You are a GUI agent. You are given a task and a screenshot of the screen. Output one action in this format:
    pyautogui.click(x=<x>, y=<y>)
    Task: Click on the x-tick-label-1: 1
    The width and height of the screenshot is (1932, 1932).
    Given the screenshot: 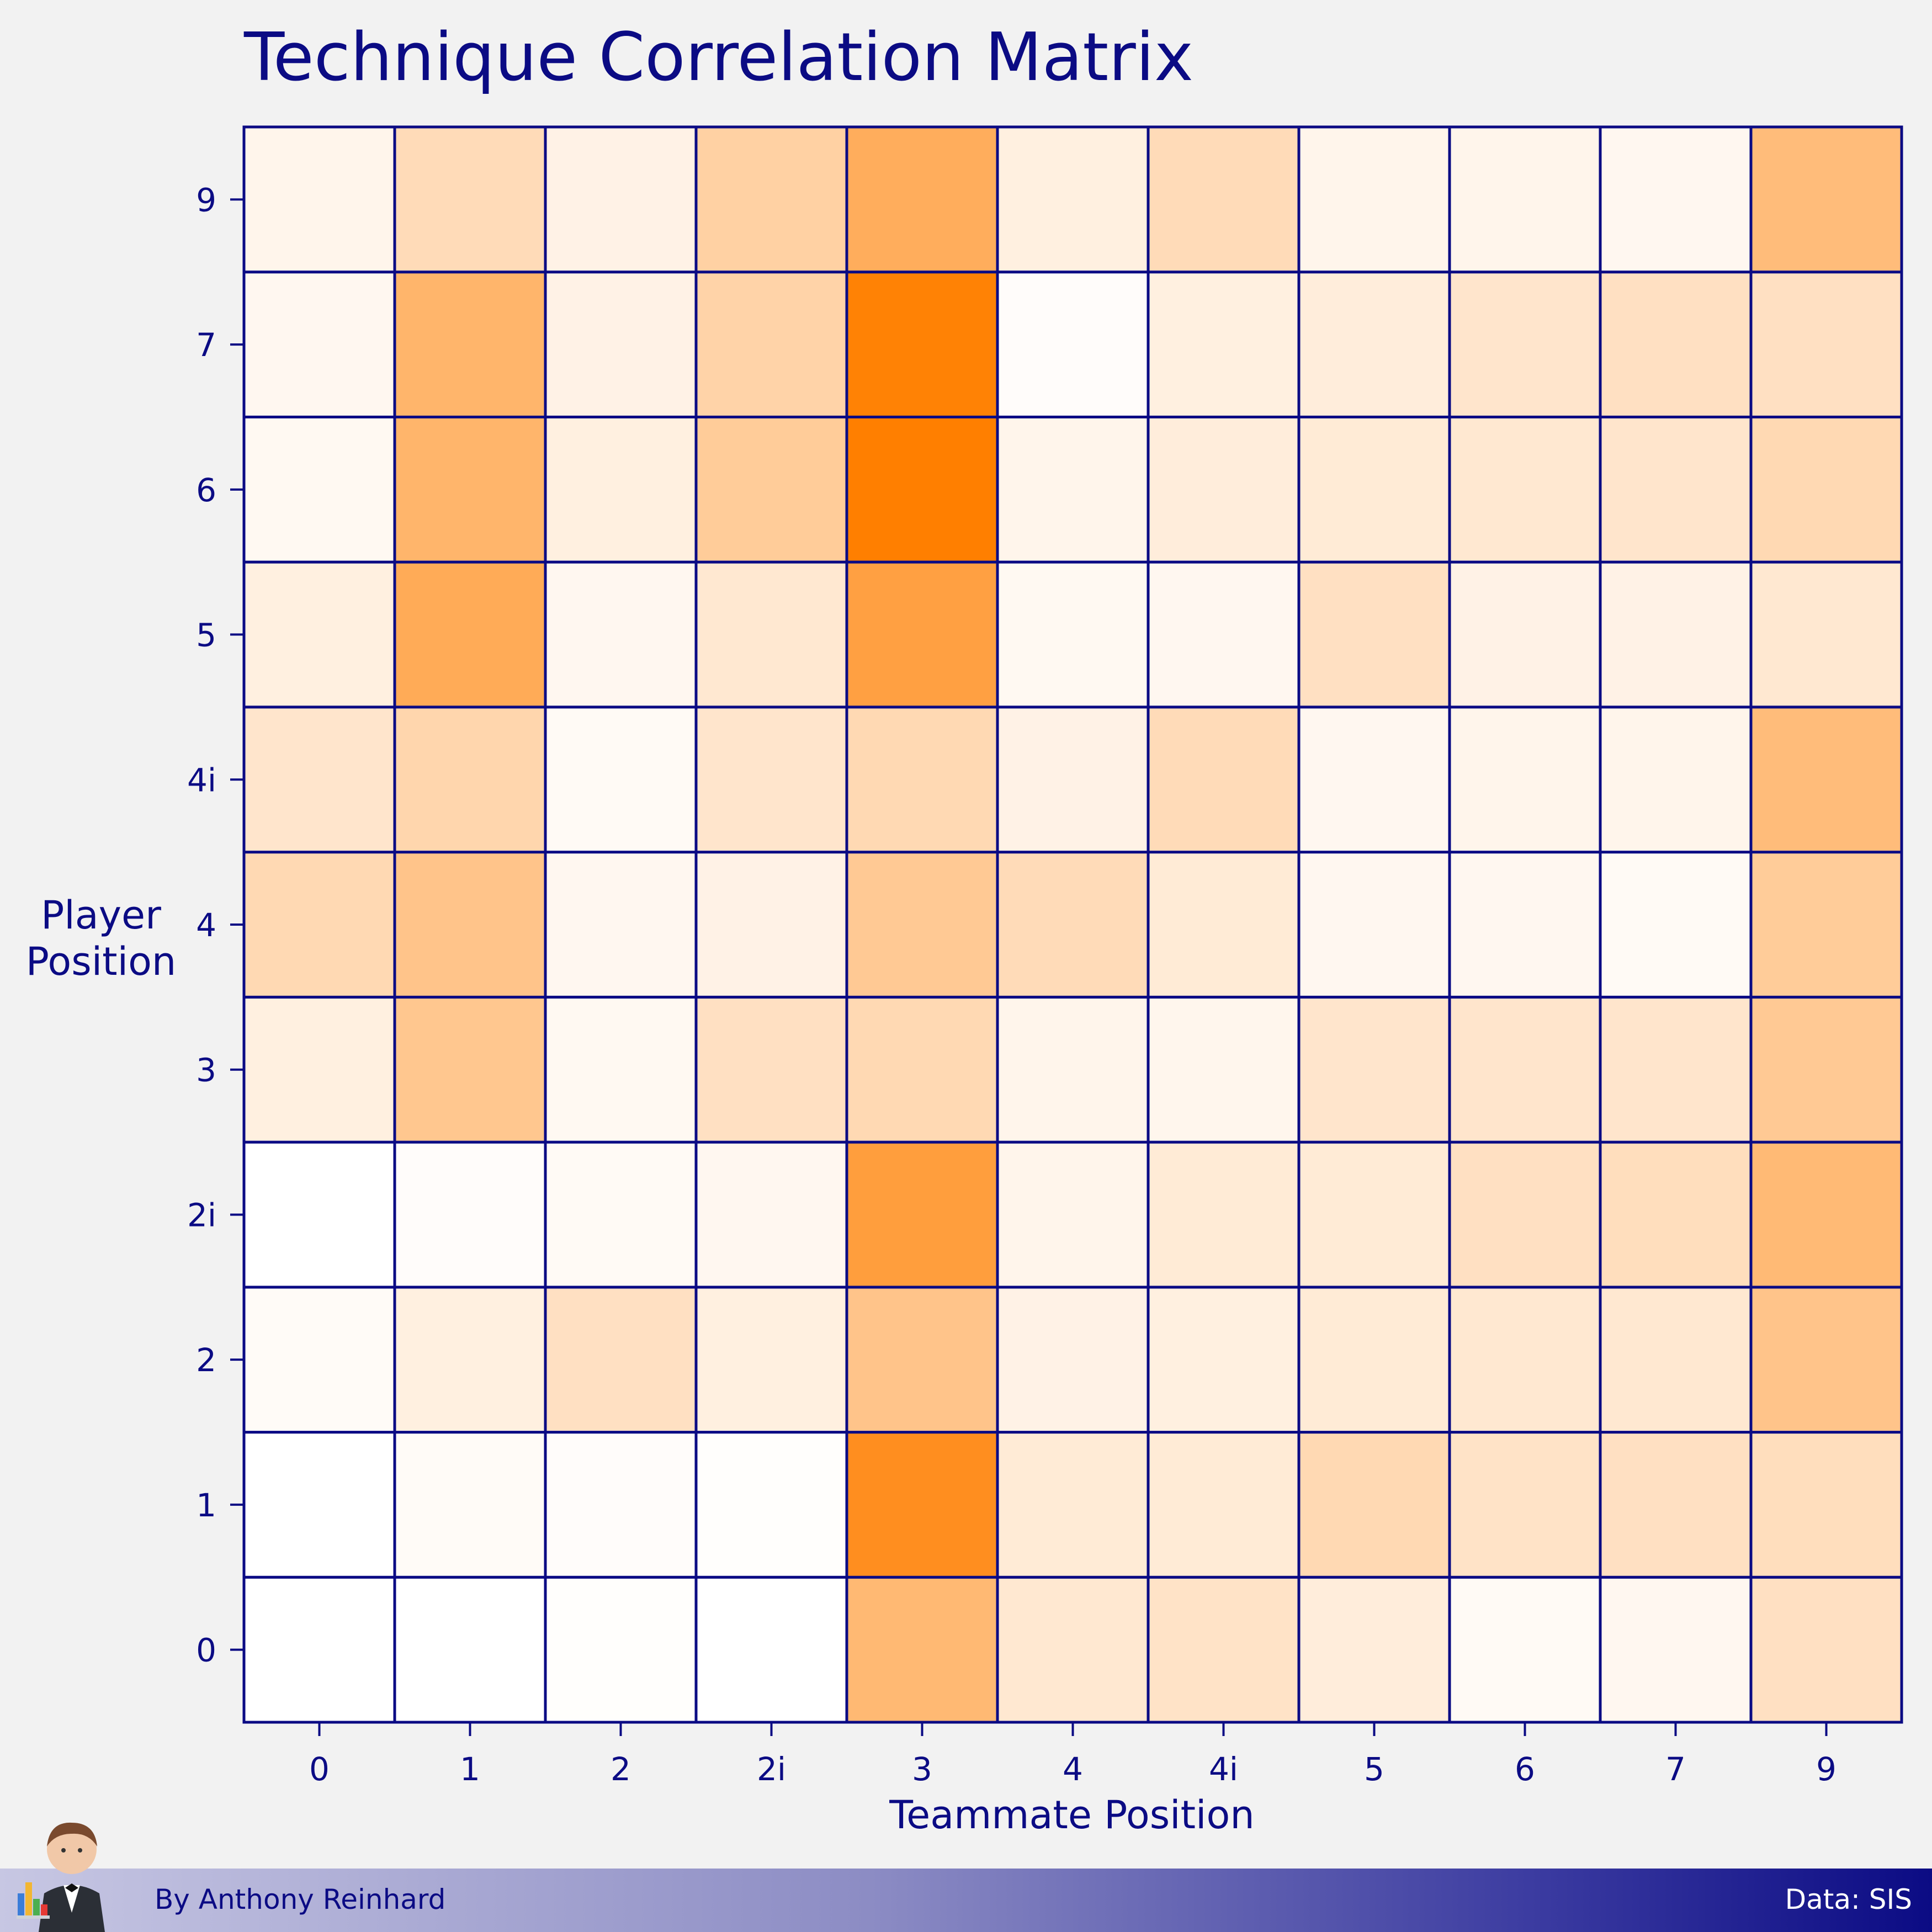 What is the action you would take?
    pyautogui.click(x=470, y=1769)
    